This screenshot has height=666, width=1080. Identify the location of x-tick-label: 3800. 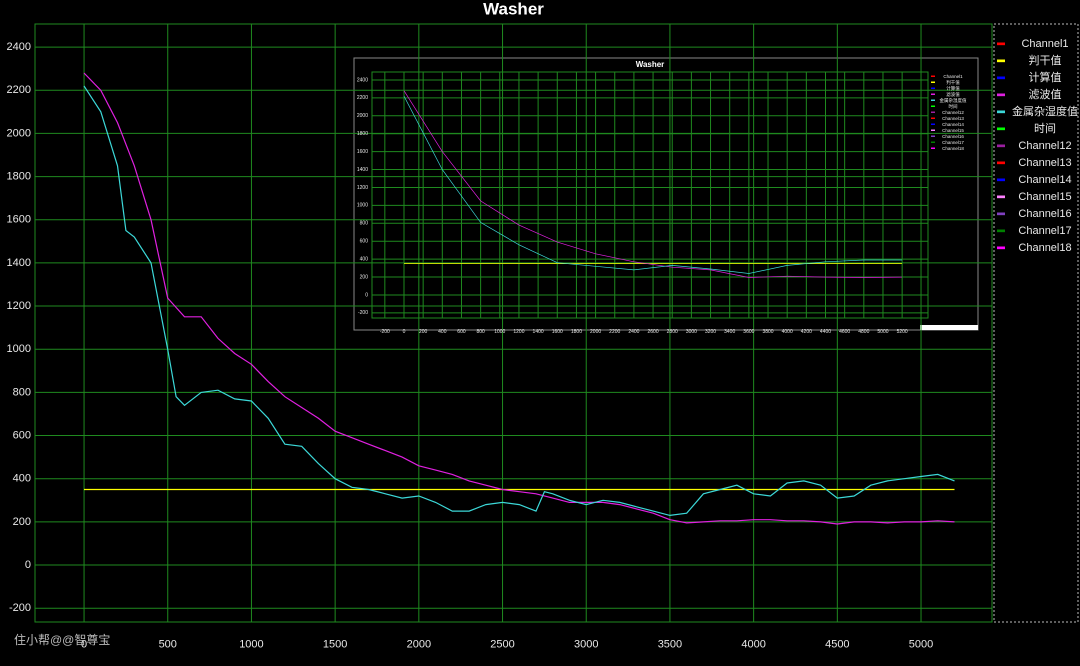
(767, 332).